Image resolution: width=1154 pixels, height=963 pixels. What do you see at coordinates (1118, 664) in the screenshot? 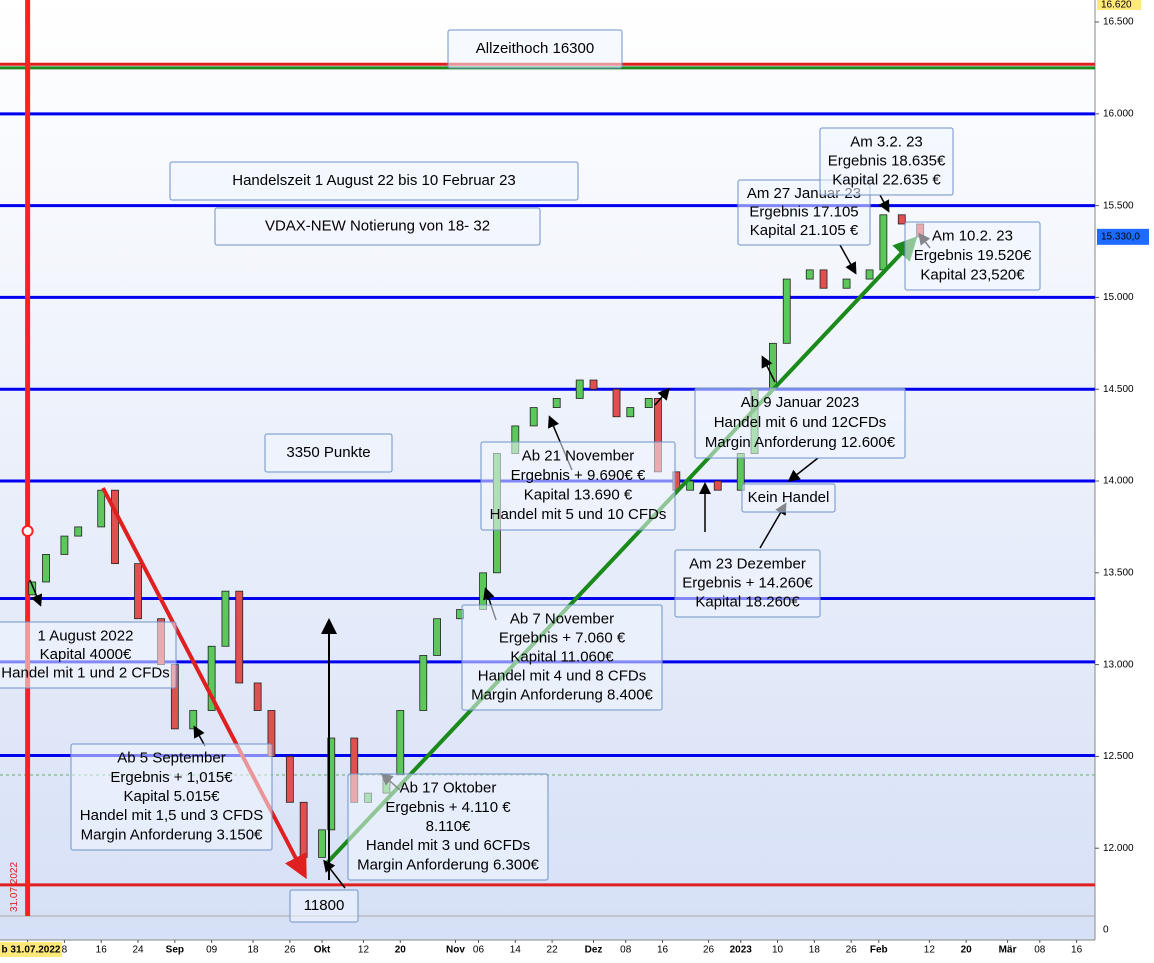
I see `y-tick-label: 13.000` at bounding box center [1118, 664].